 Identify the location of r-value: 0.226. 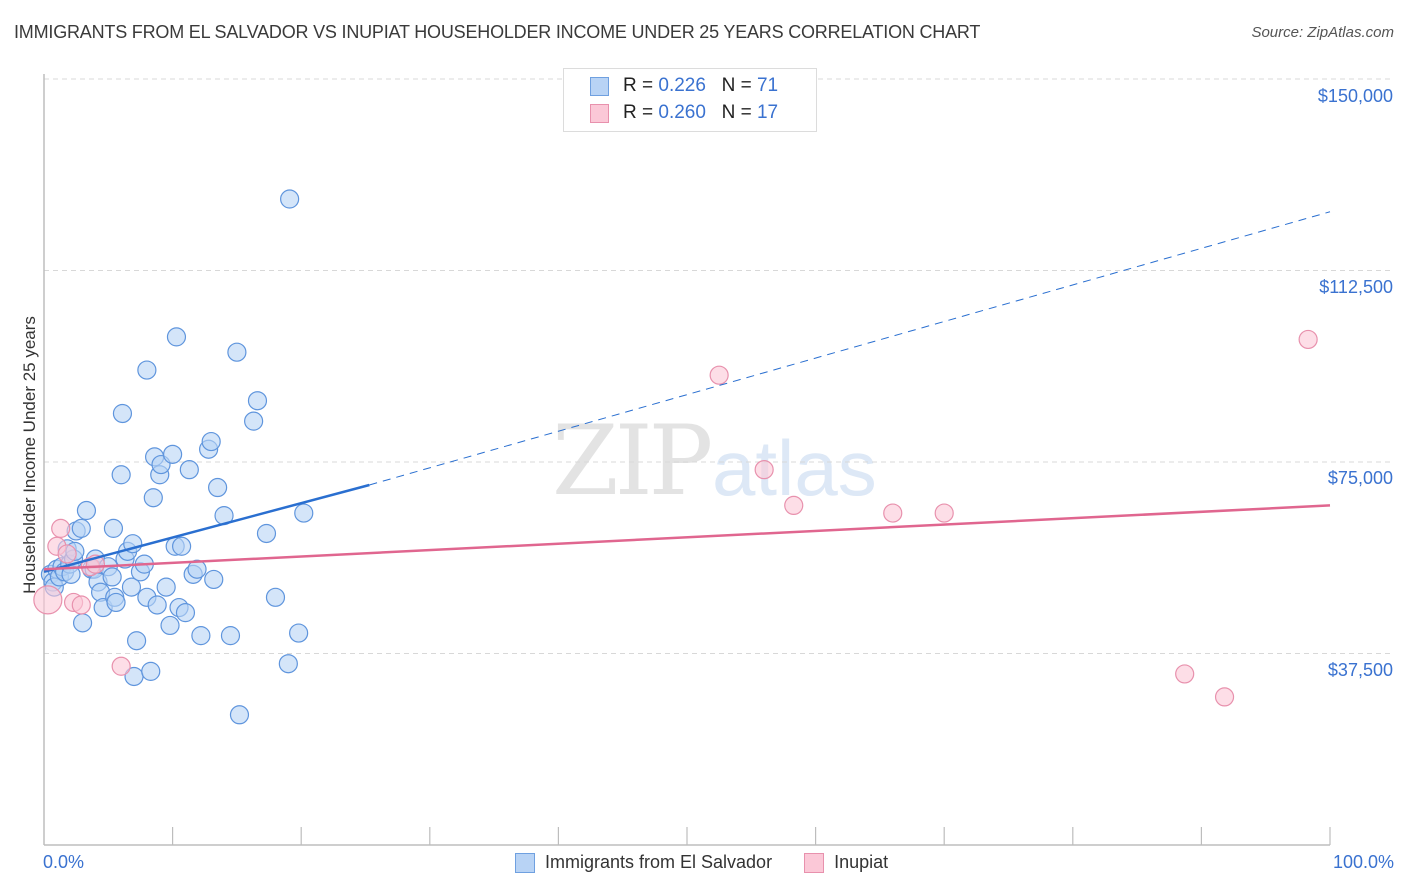
(682, 85).